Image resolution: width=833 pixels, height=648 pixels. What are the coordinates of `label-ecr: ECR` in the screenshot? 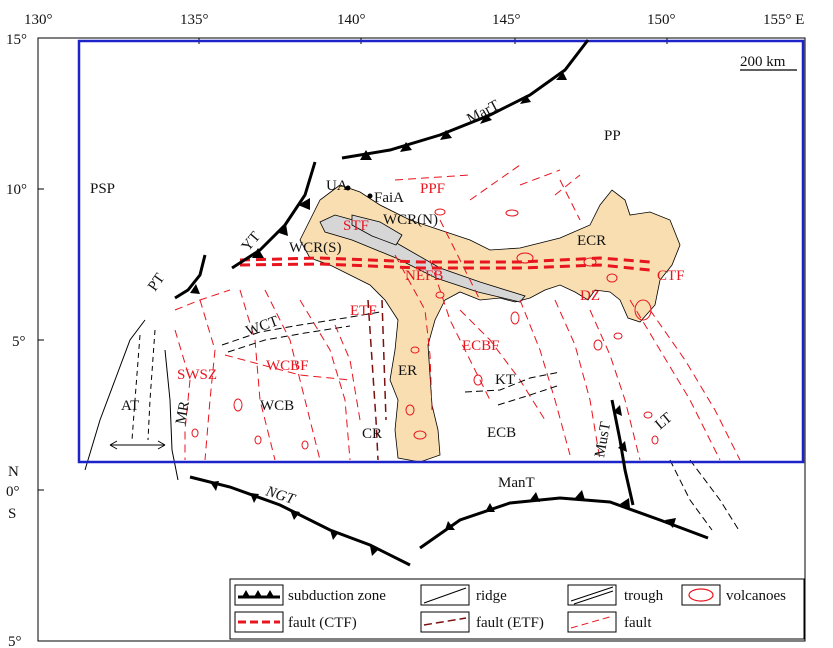 It's located at (591, 241).